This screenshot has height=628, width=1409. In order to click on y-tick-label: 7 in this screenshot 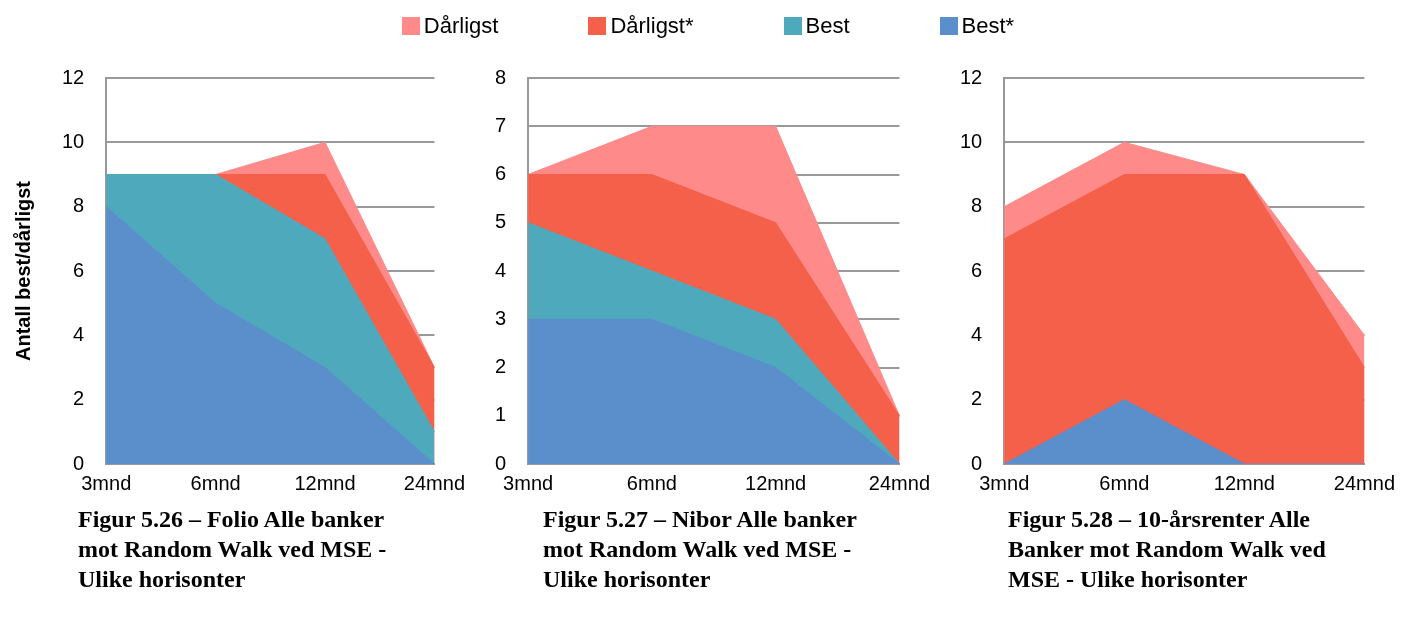, I will do `click(501, 124)`.